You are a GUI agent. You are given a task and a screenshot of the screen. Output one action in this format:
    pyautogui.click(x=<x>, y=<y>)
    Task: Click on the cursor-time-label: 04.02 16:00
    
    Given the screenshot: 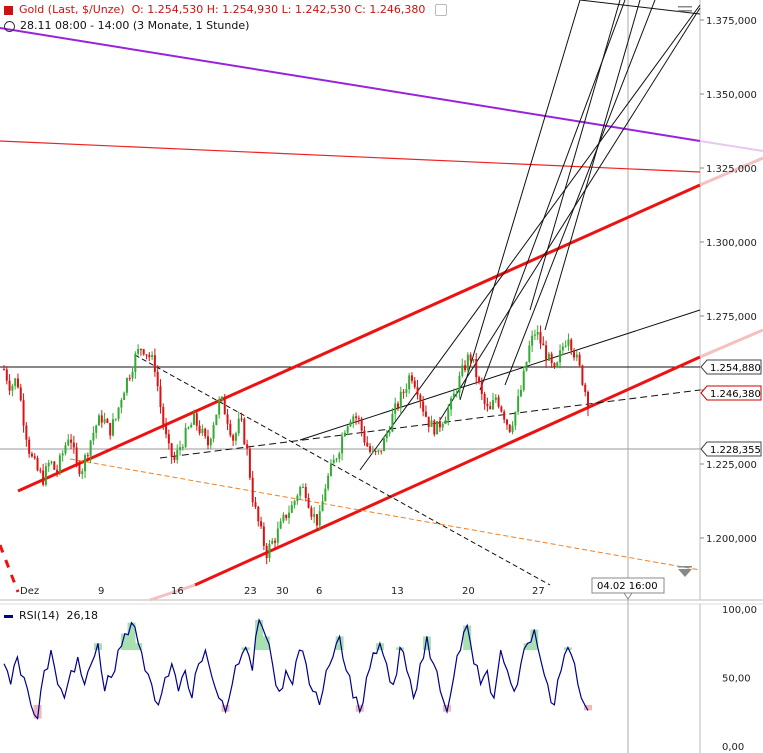 What is the action you would take?
    pyautogui.click(x=628, y=588)
    